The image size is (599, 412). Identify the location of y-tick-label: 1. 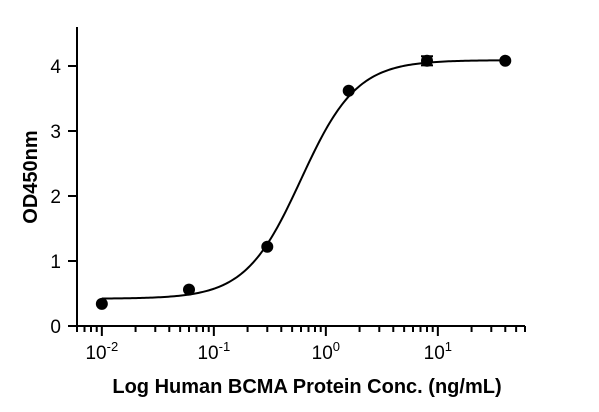
(55, 262).